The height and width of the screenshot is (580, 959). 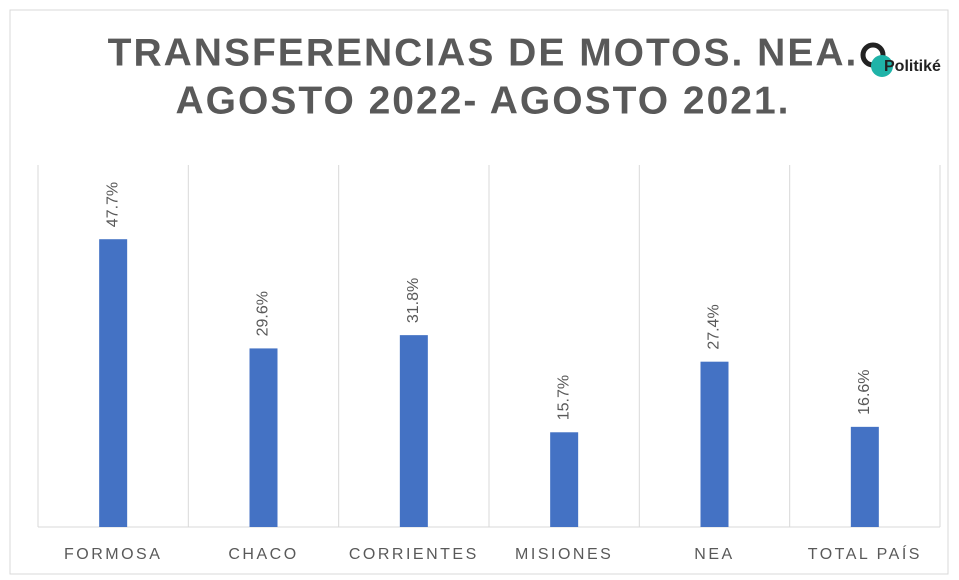 I want to click on logo: Politiké, so click(x=900, y=59).